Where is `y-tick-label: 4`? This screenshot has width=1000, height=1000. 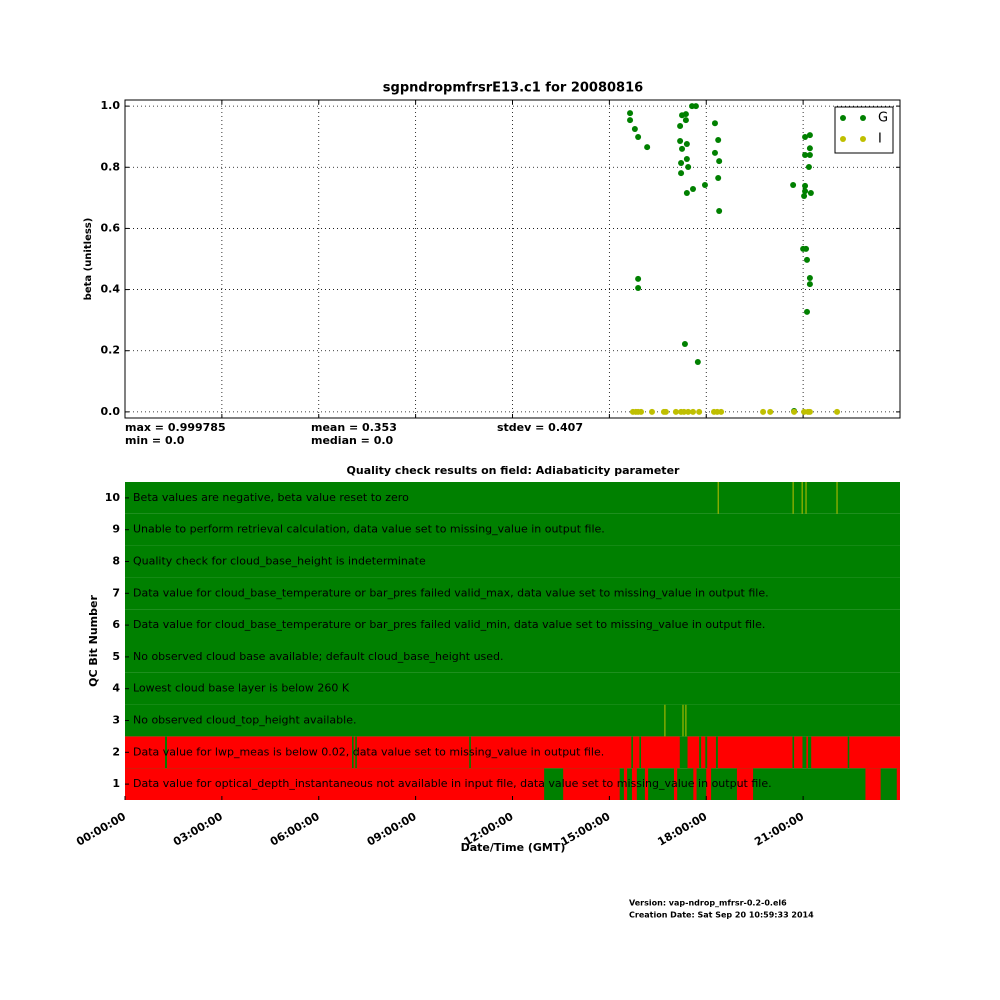 y-tick-label: 4 is located at coordinates (116, 688).